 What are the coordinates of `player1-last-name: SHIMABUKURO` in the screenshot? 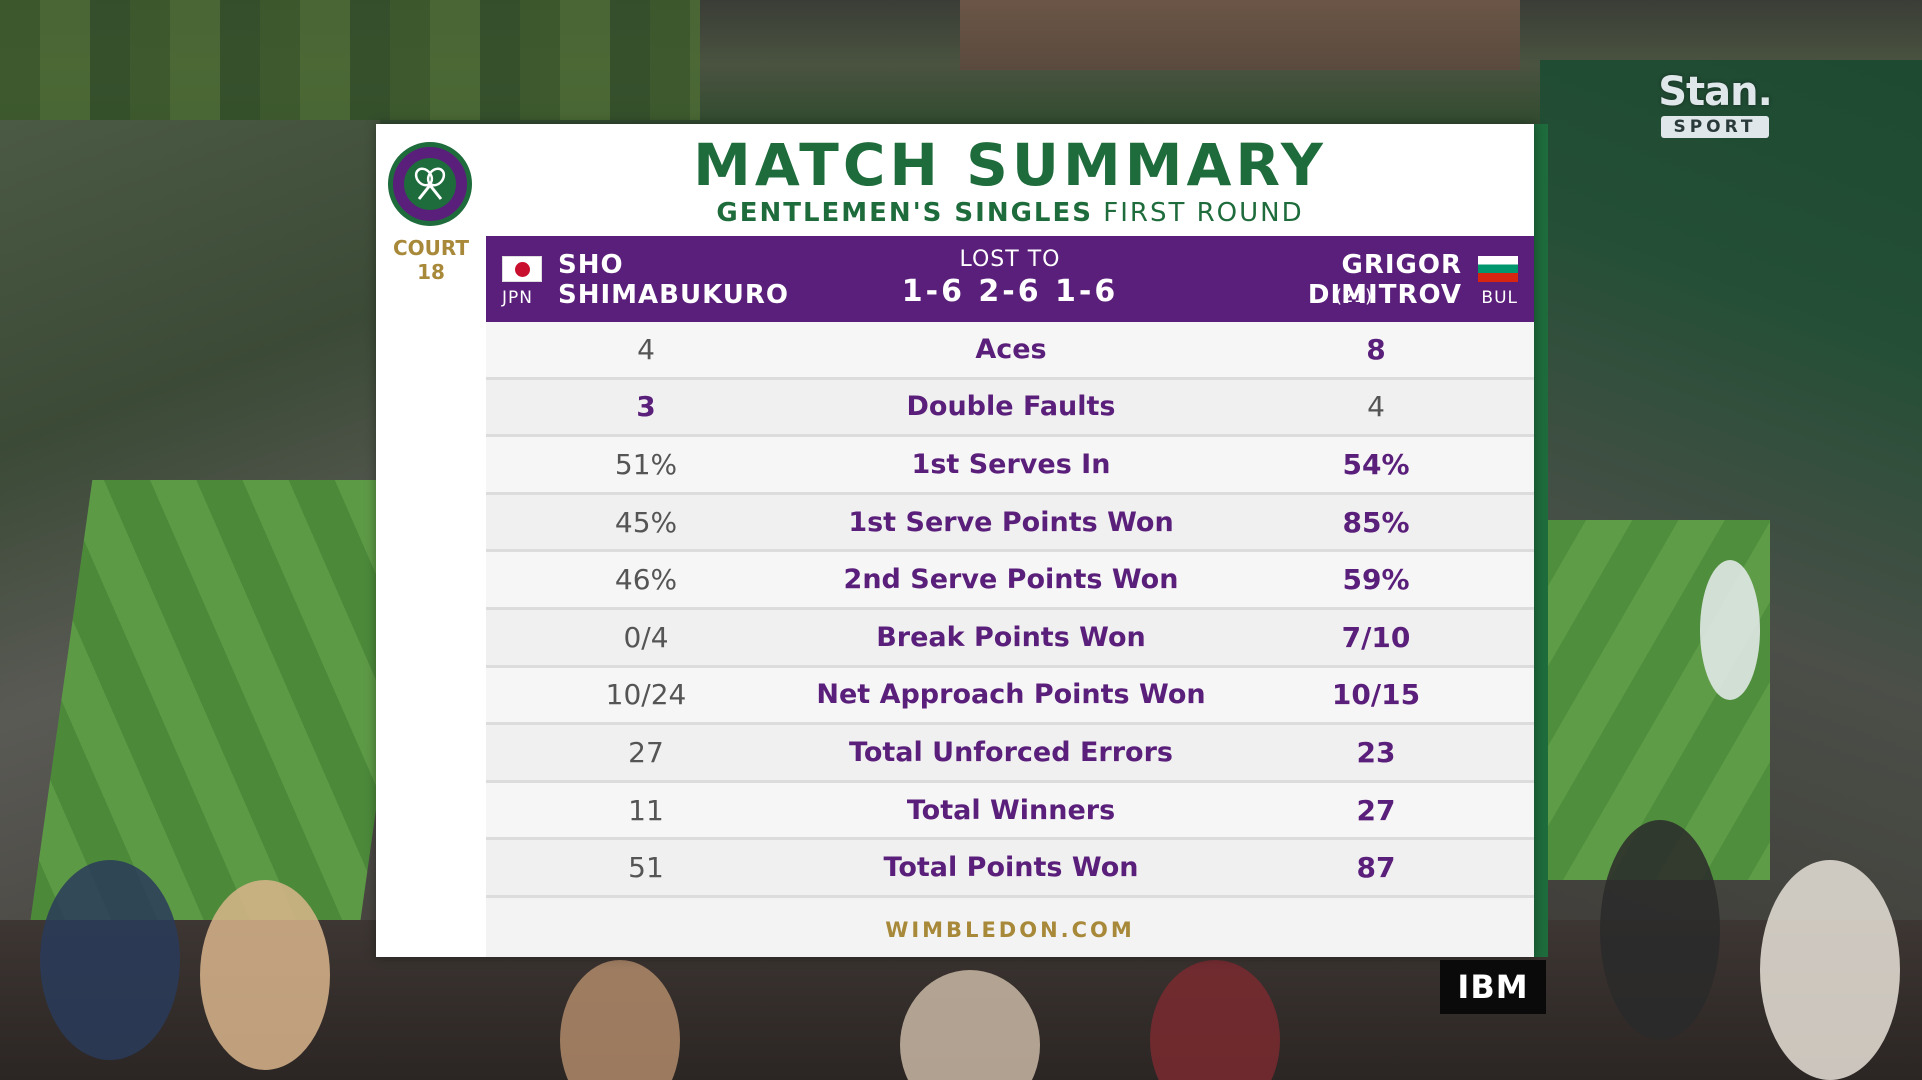 It's located at (674, 295).